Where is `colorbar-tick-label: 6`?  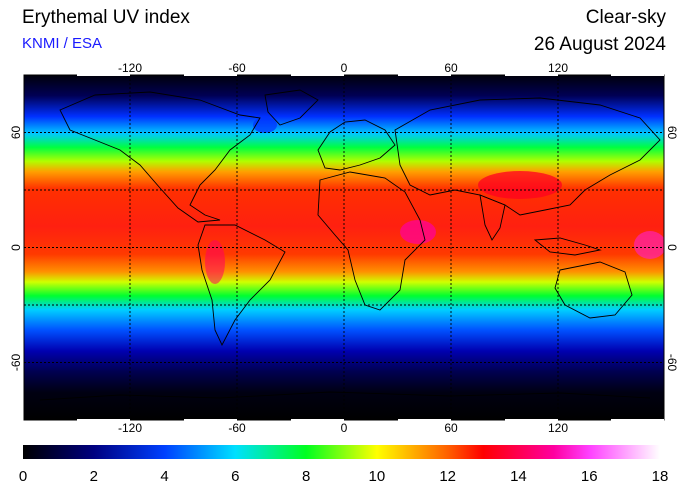 colorbar-tick-label: 6 is located at coordinates (235, 476).